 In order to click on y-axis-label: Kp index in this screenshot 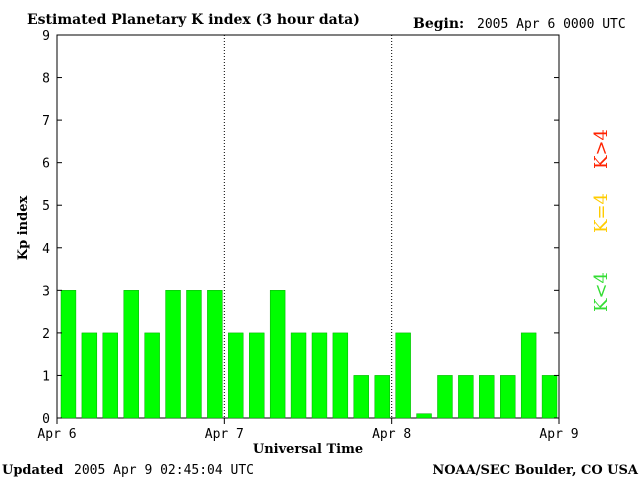, I will do `click(23, 228)`.